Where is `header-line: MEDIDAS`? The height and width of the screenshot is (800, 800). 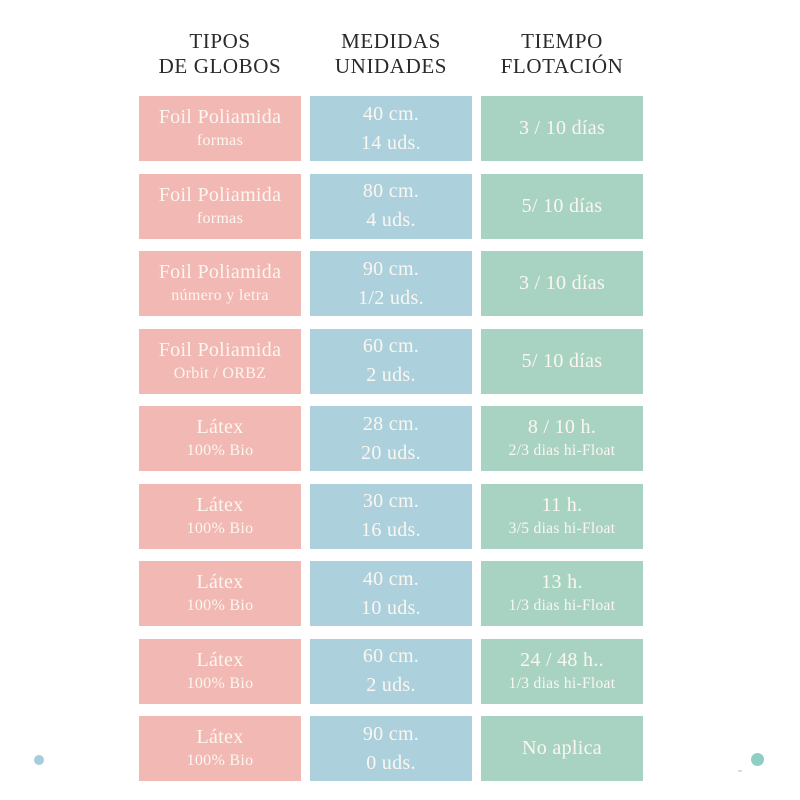 header-line: MEDIDAS is located at coordinates (391, 41).